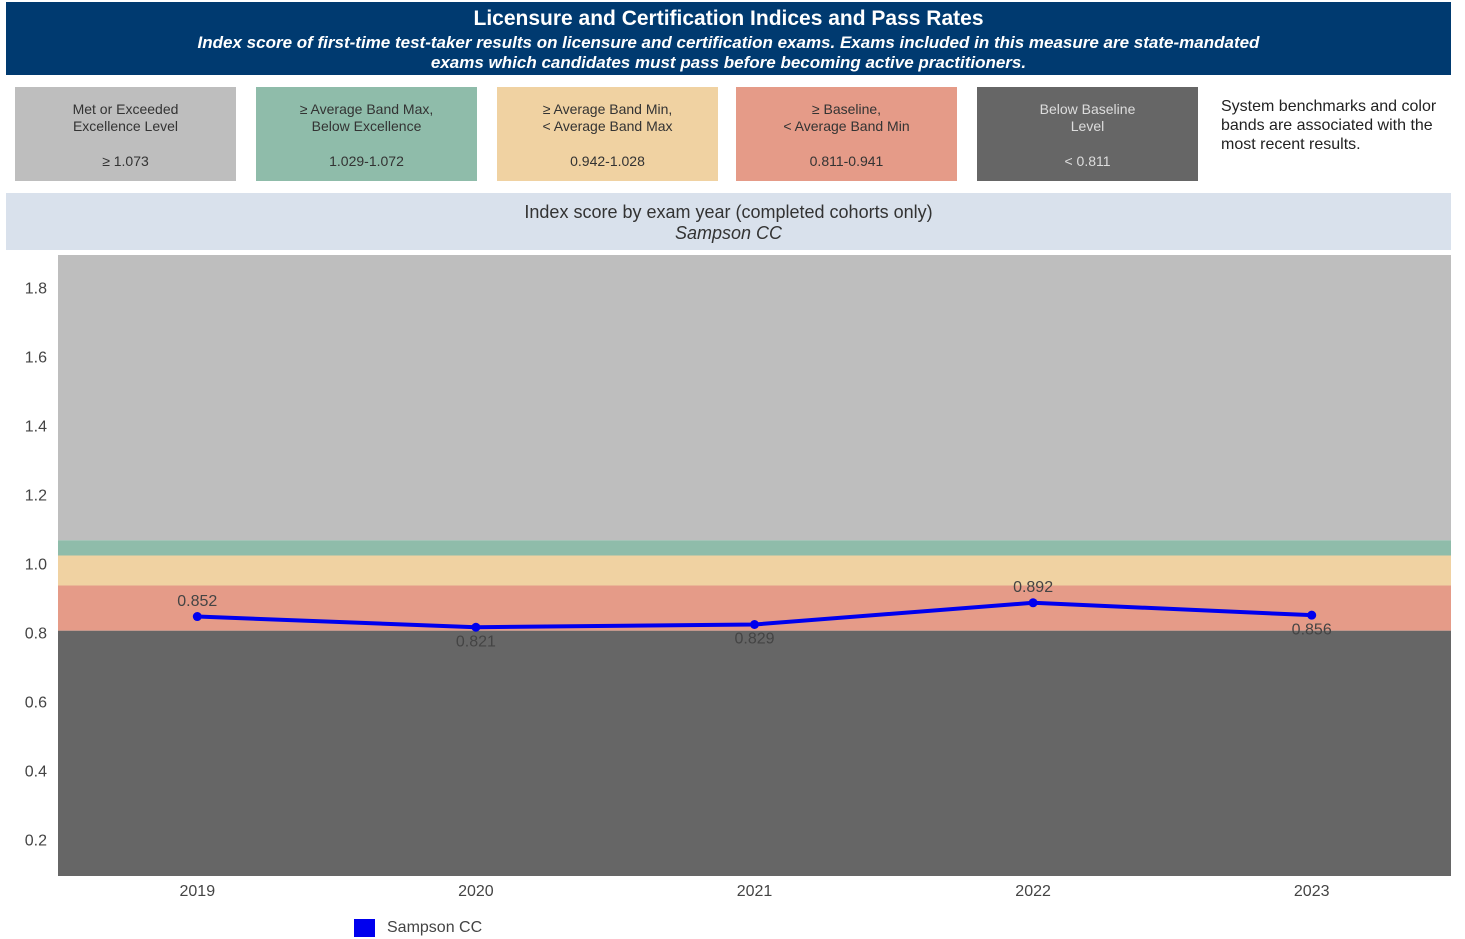  I want to click on x-tick-label: 2021, so click(755, 891).